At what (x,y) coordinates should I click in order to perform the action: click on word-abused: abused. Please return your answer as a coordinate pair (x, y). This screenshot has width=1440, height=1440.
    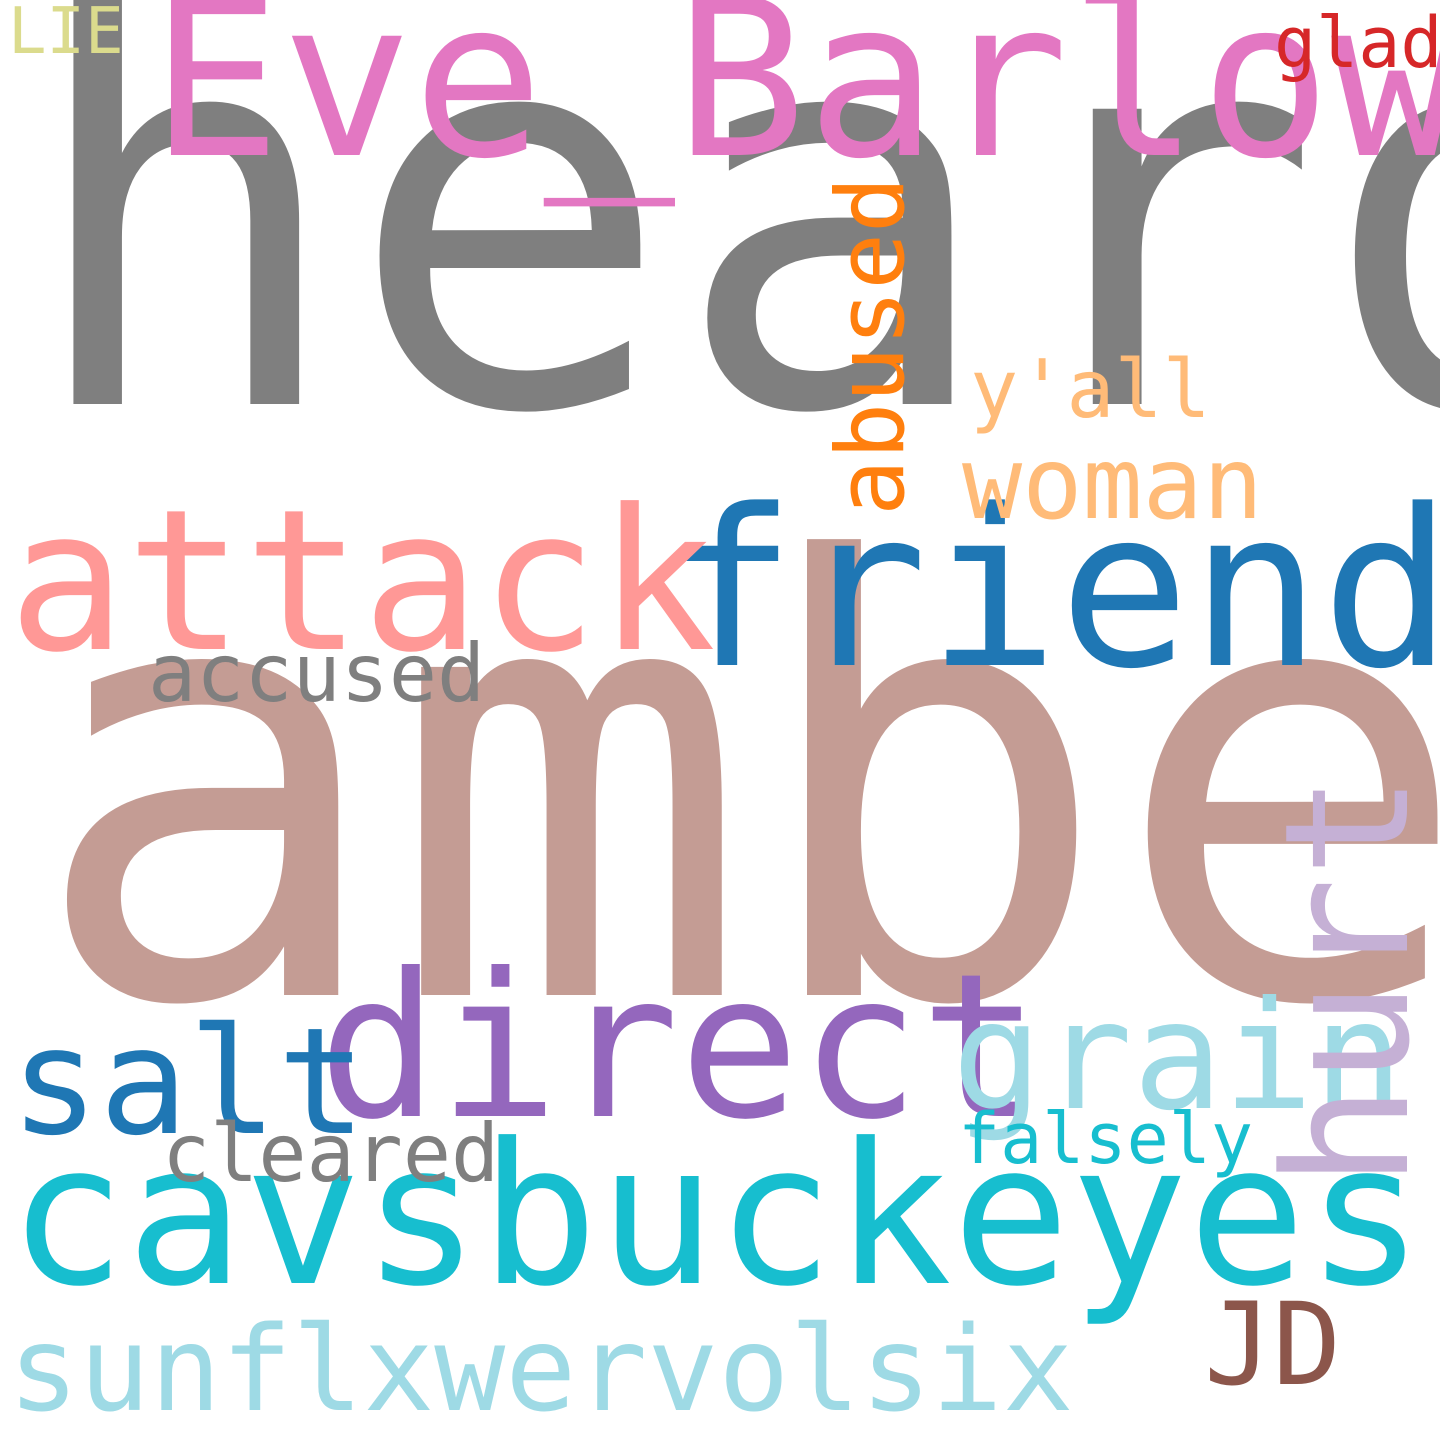
    Looking at the image, I should click on (871, 346).